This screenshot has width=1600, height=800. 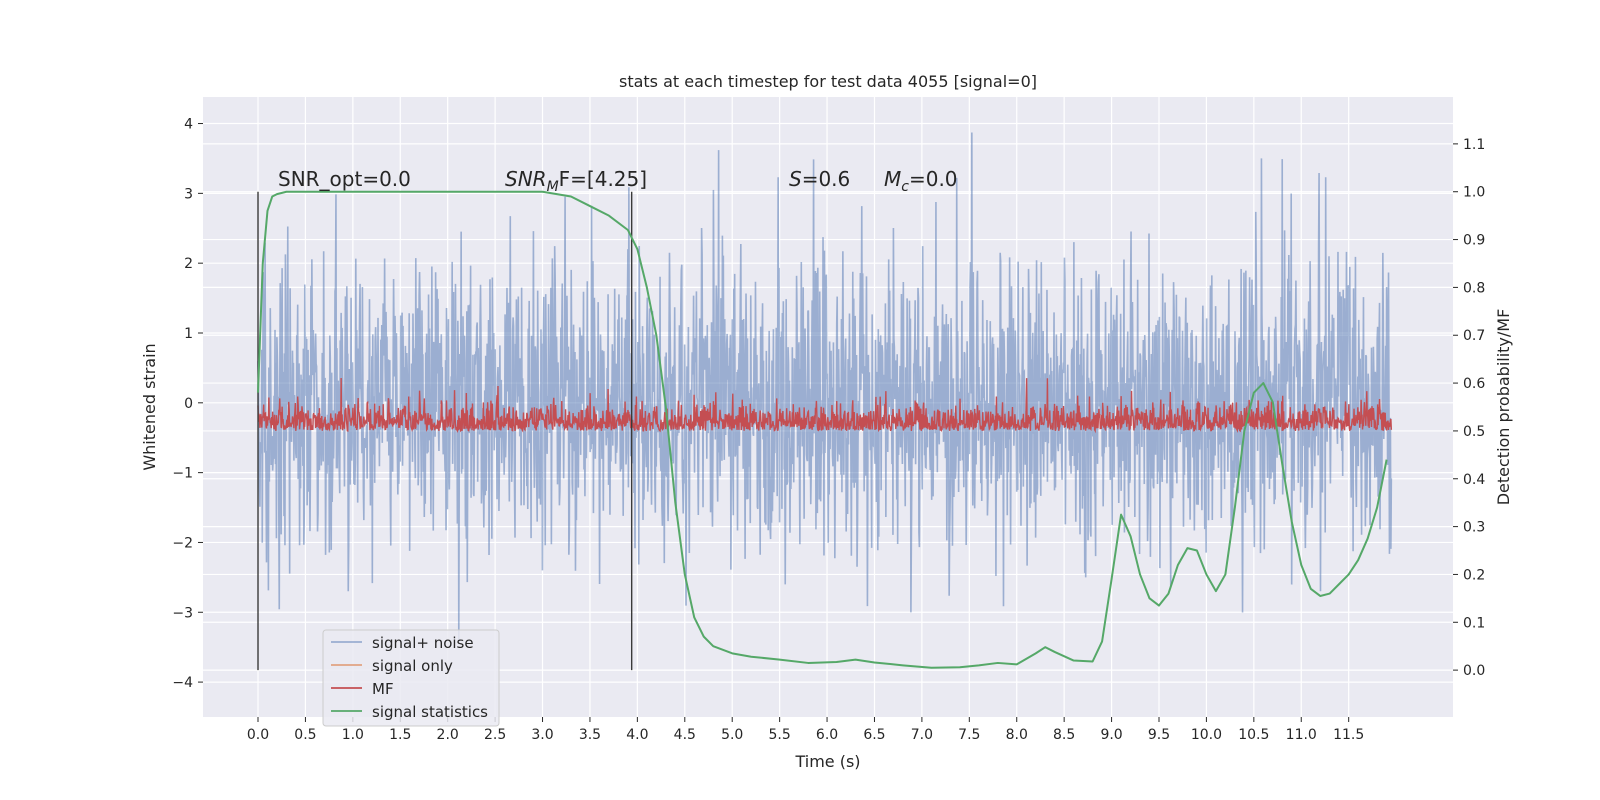 I want to click on y-tick-label: 4, so click(x=188, y=125).